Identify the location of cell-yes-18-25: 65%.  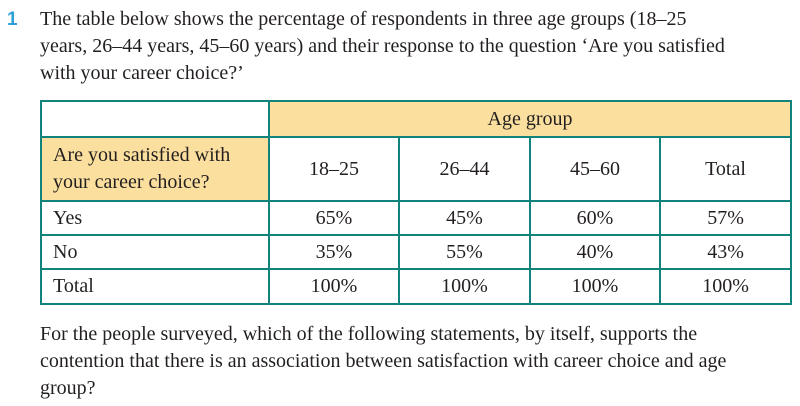
(334, 218).